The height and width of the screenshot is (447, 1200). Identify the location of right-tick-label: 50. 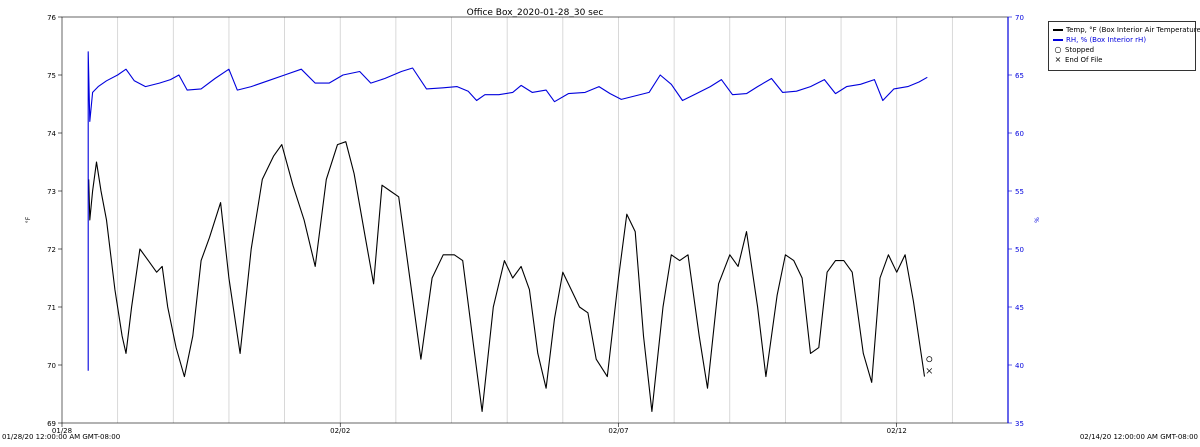
(1019, 250).